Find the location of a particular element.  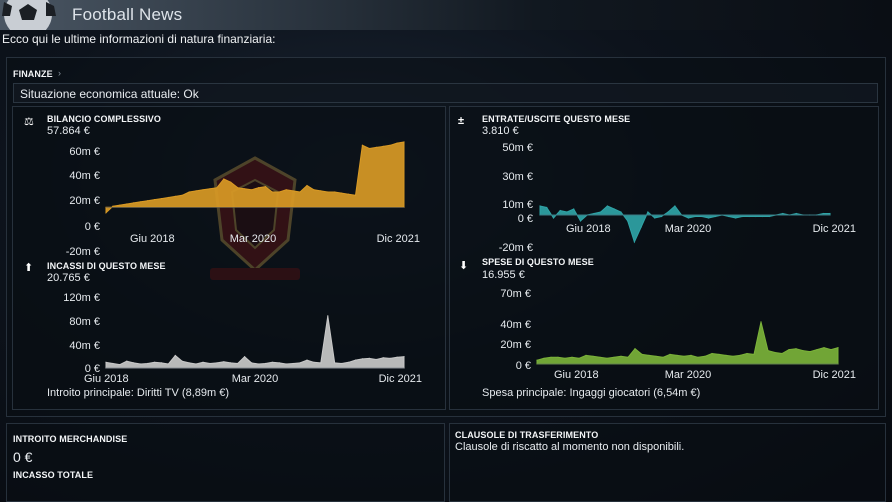

income-note-value: Diritti TV (8,89m €) is located at coordinates (182, 393).